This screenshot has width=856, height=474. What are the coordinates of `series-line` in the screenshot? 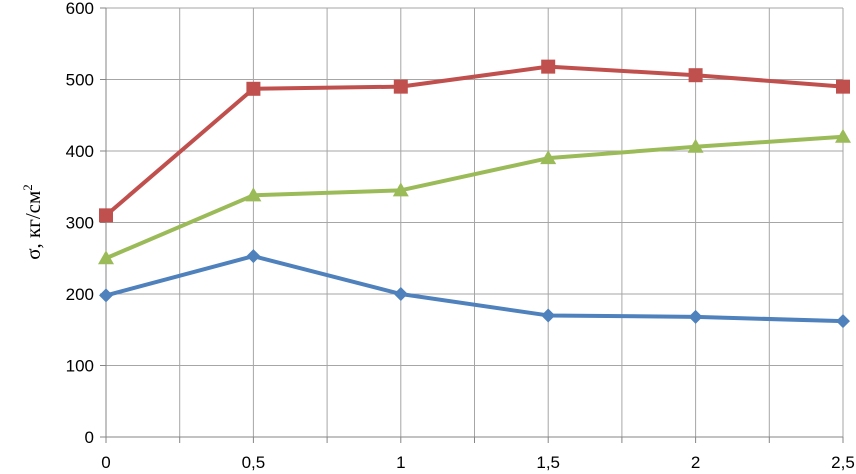 It's located at (474, 289).